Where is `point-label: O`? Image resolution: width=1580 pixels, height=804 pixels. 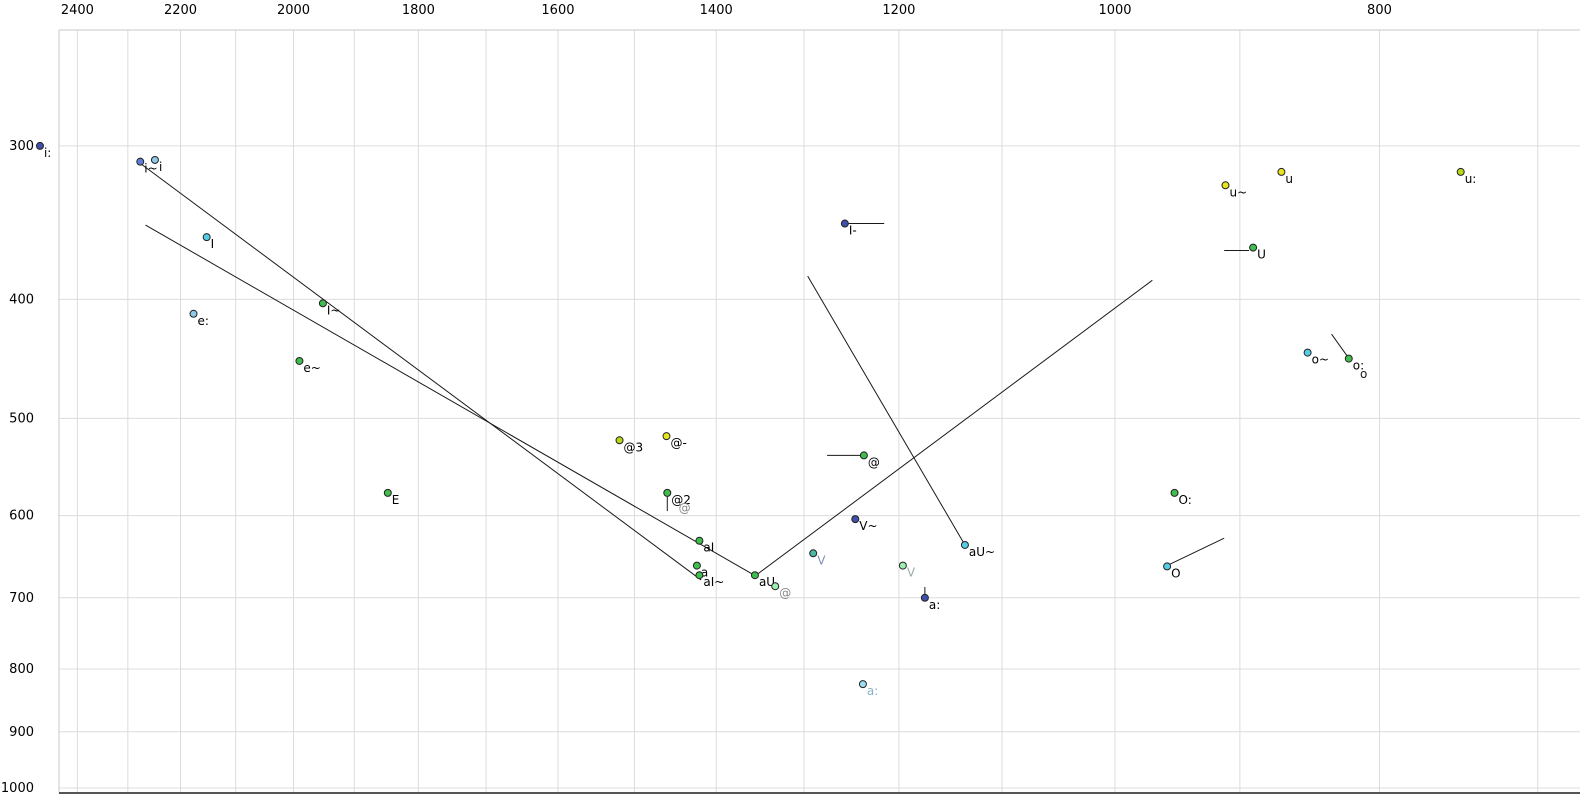
point-label: O is located at coordinates (1175, 573).